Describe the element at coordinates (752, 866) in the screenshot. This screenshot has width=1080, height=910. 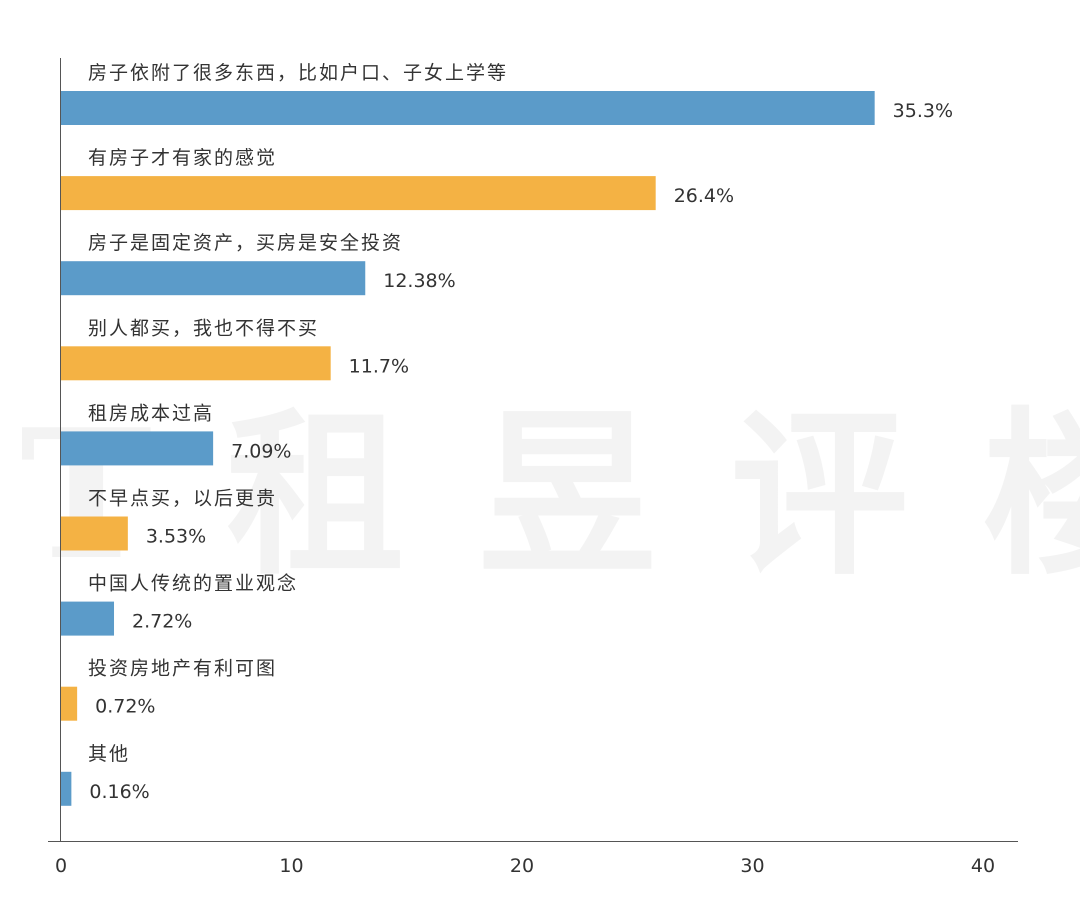
I see `x-tick-label: 30` at that location.